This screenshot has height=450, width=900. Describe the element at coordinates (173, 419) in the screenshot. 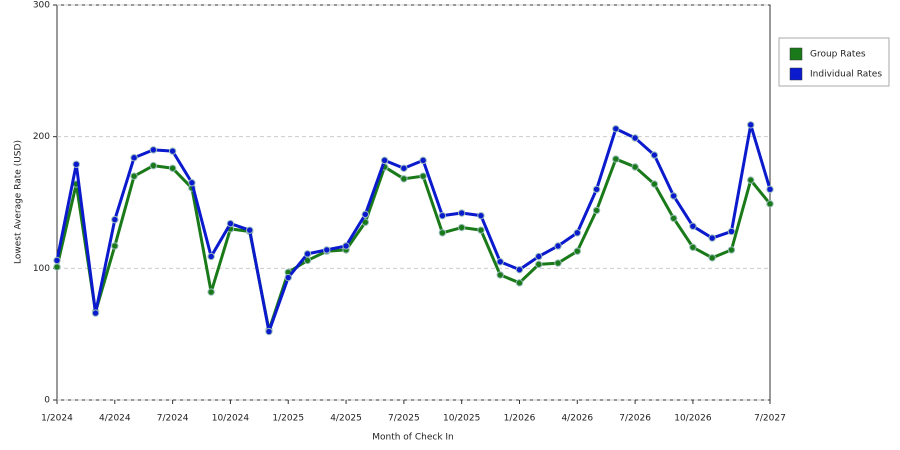

I see `x-tick-label: 7/2024` at that location.